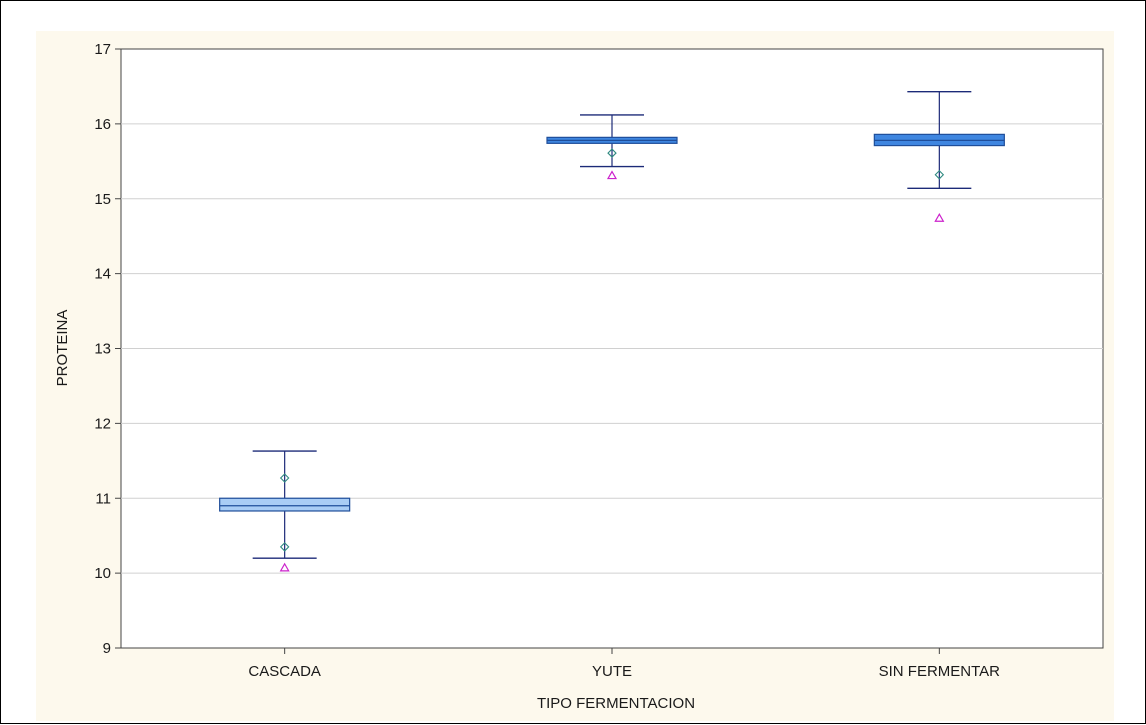 The width and height of the screenshot is (1146, 725). What do you see at coordinates (62, 348) in the screenshot?
I see `y-axis-title: PROTEINA` at bounding box center [62, 348].